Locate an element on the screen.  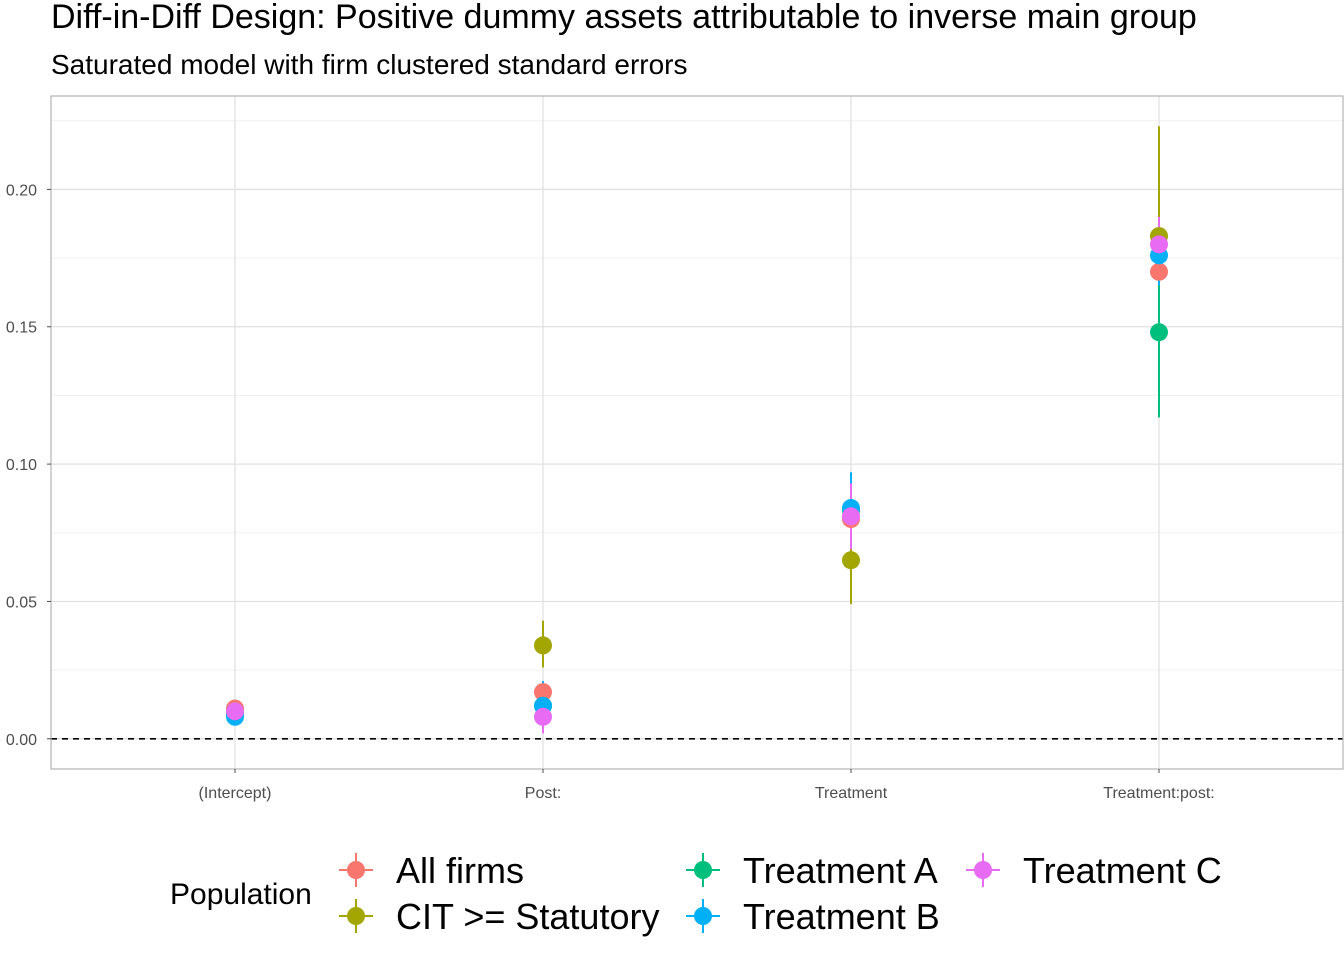
y-tick-label: 0.15 is located at coordinates (21, 328).